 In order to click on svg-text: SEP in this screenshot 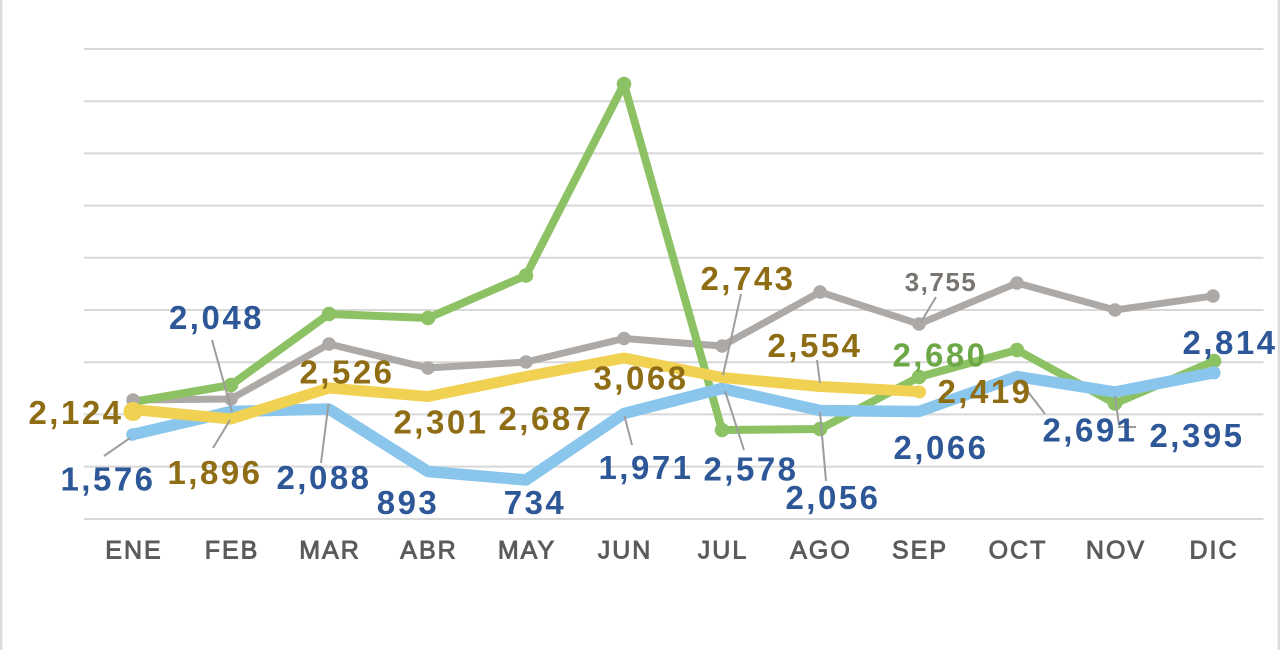, I will do `click(920, 551)`.